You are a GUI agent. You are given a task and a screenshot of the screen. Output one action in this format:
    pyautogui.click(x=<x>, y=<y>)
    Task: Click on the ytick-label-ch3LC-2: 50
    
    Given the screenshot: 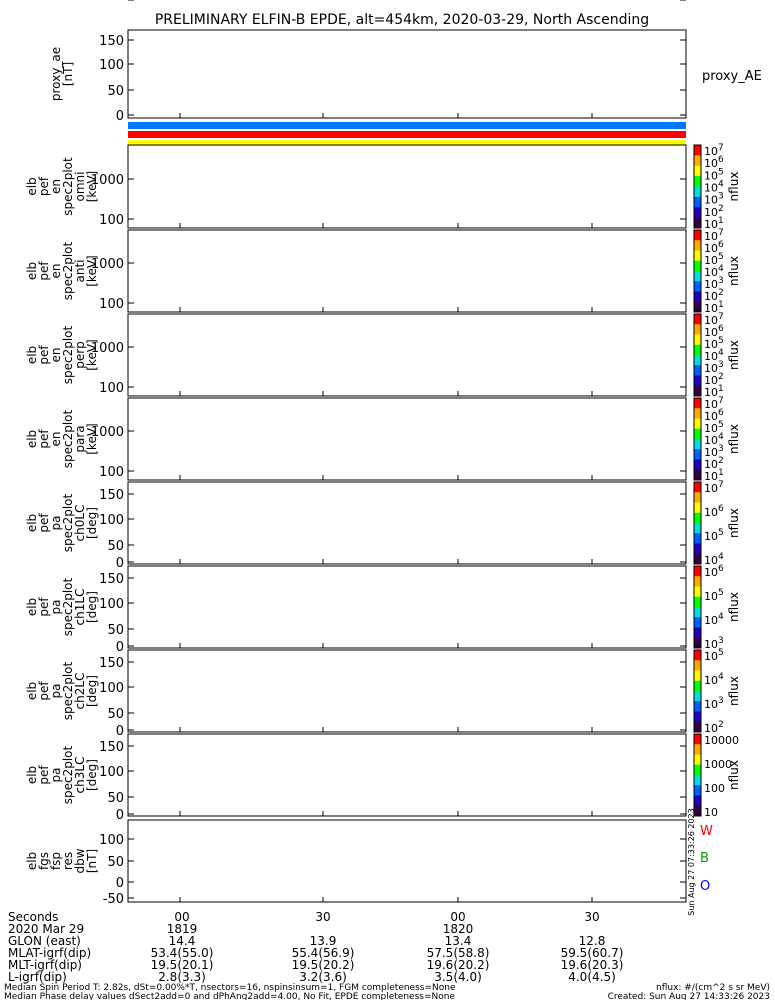 What is the action you would take?
    pyautogui.click(x=115, y=798)
    